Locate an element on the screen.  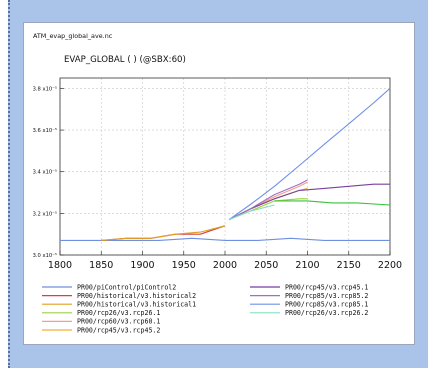
legend-label: PR00/rcp45/v3.rcp45.1 is located at coordinates (326, 287).